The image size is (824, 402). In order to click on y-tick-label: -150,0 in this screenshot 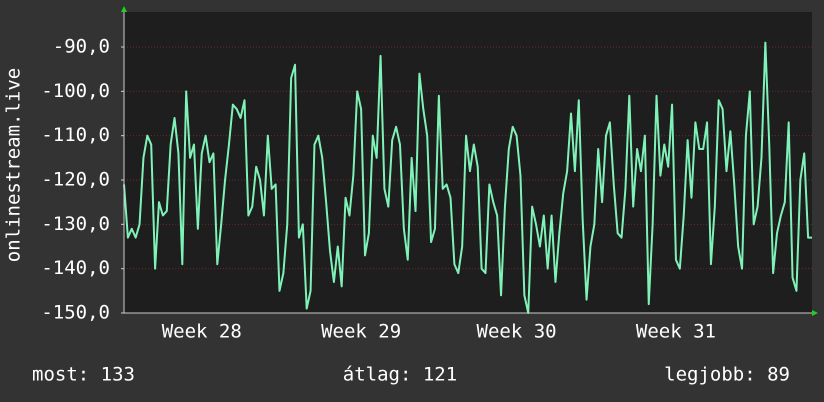, I will do `click(75, 313)`.